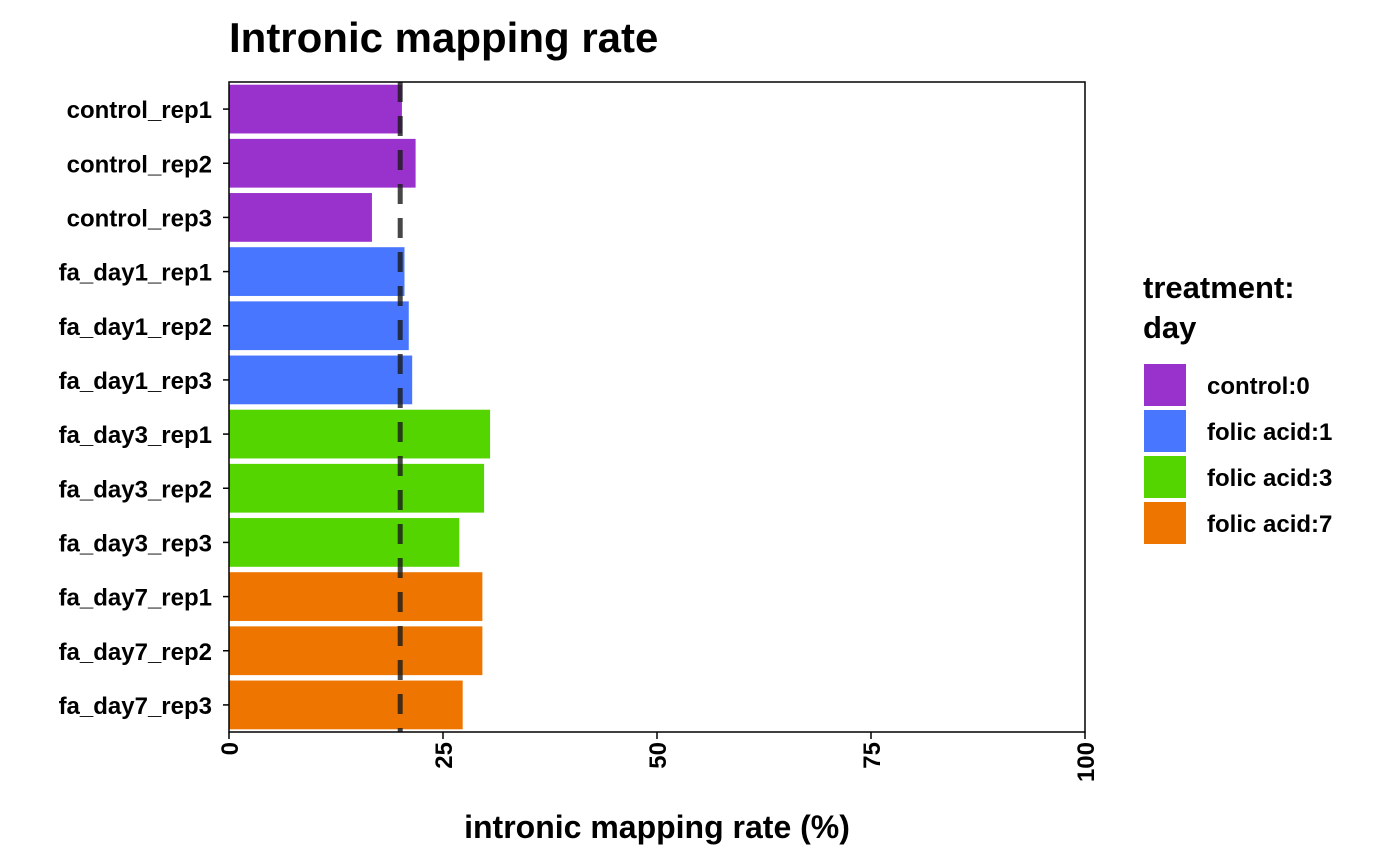  What do you see at coordinates (135, 706) in the screenshot?
I see `y-label-fa_day7_rep3: fa_day7_rep3` at bounding box center [135, 706].